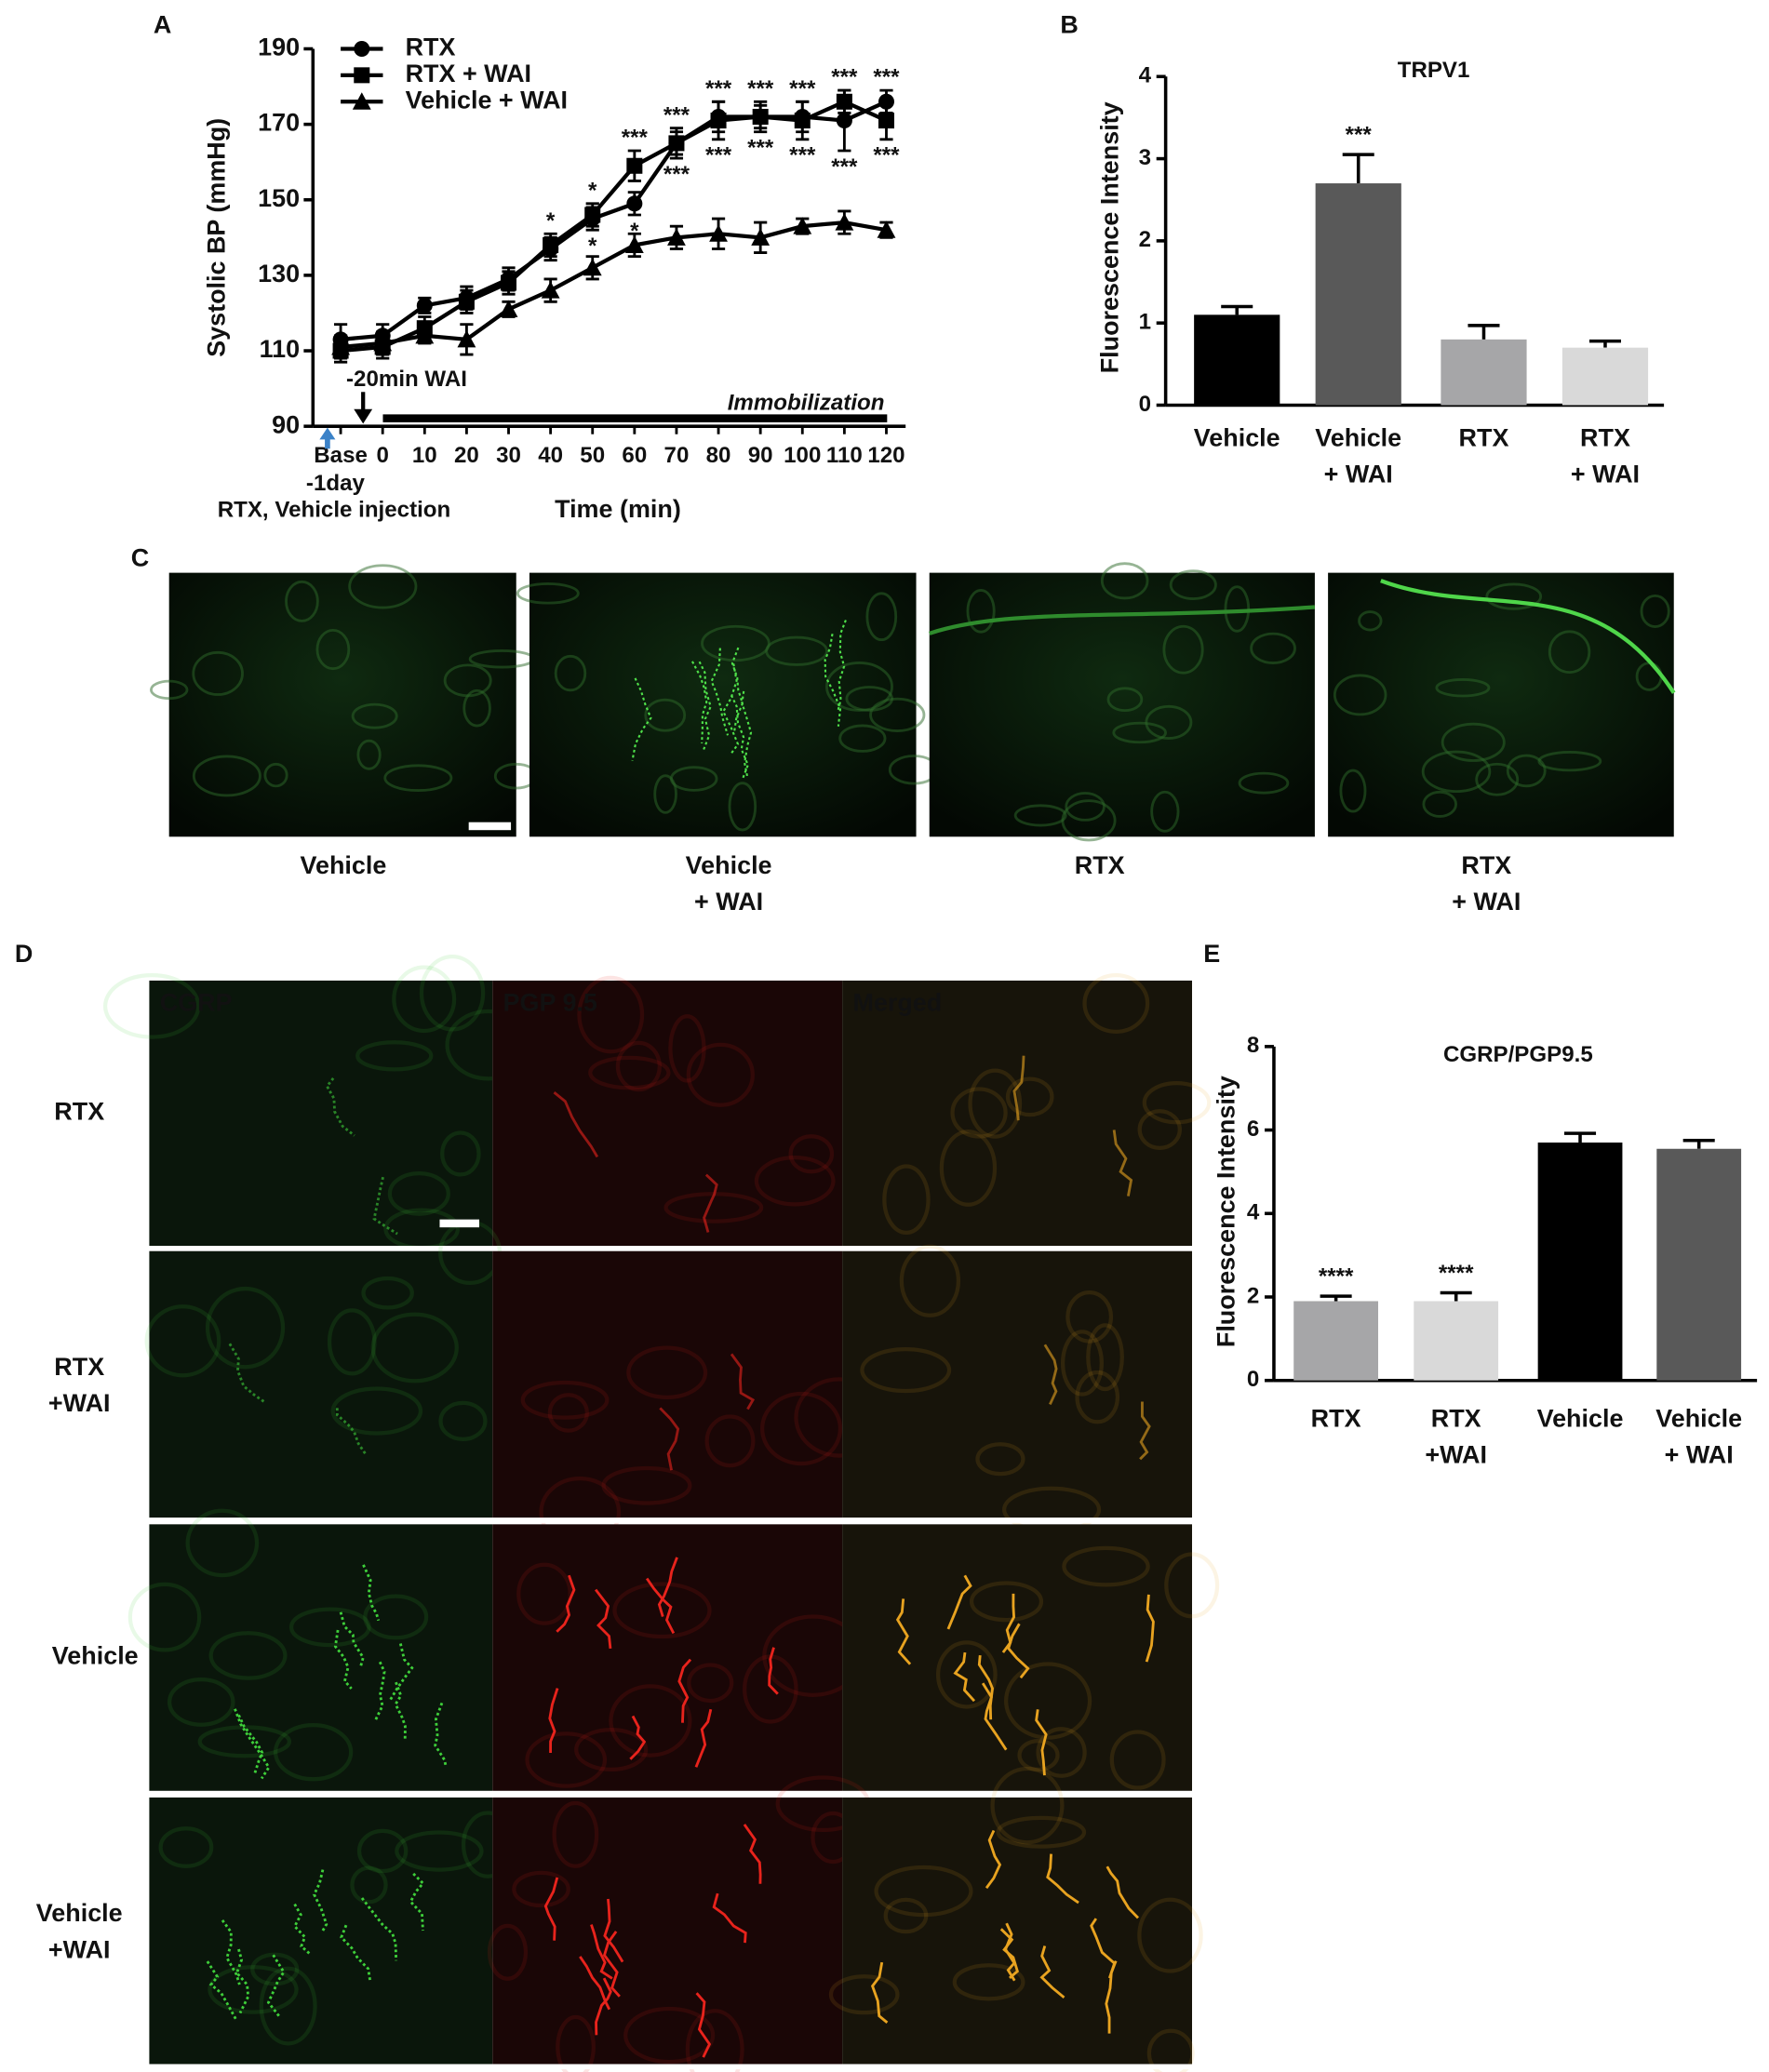 The width and height of the screenshot is (1769, 2072). I want to click on x-tick-label: 70, so click(677, 456).